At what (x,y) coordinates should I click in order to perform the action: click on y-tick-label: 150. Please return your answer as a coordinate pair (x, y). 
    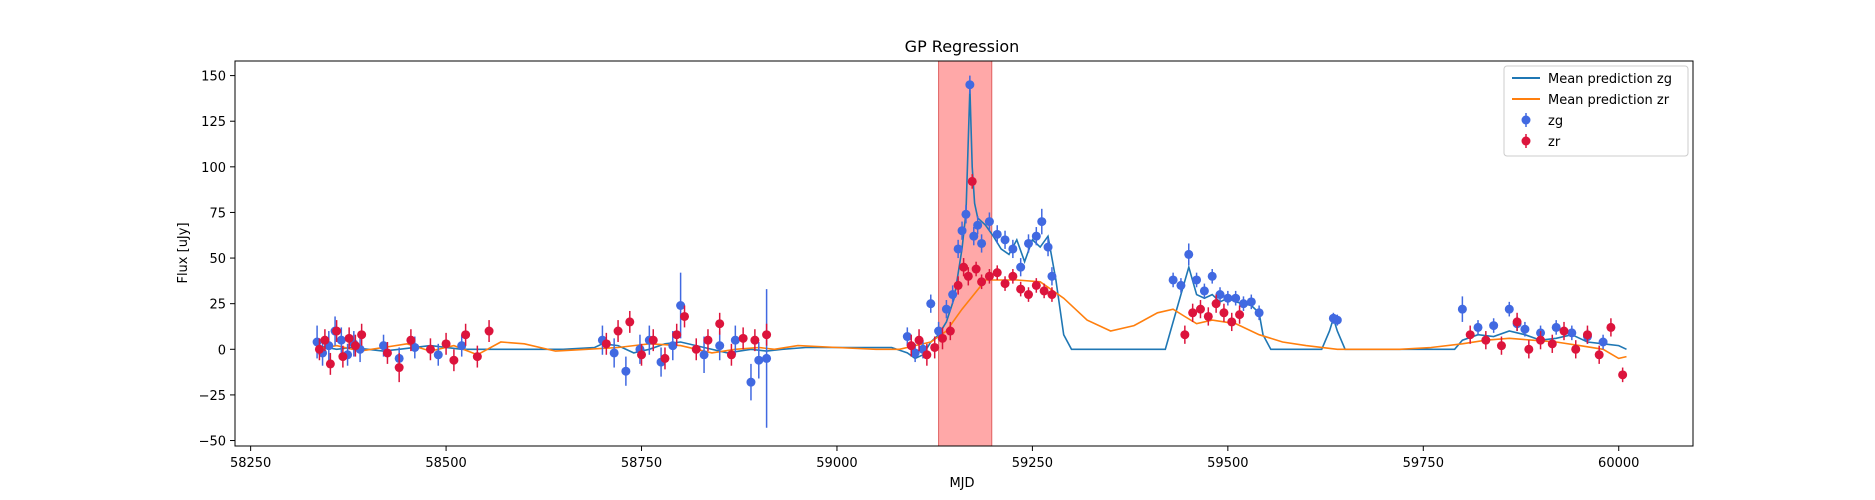
    Looking at the image, I should click on (213, 77).